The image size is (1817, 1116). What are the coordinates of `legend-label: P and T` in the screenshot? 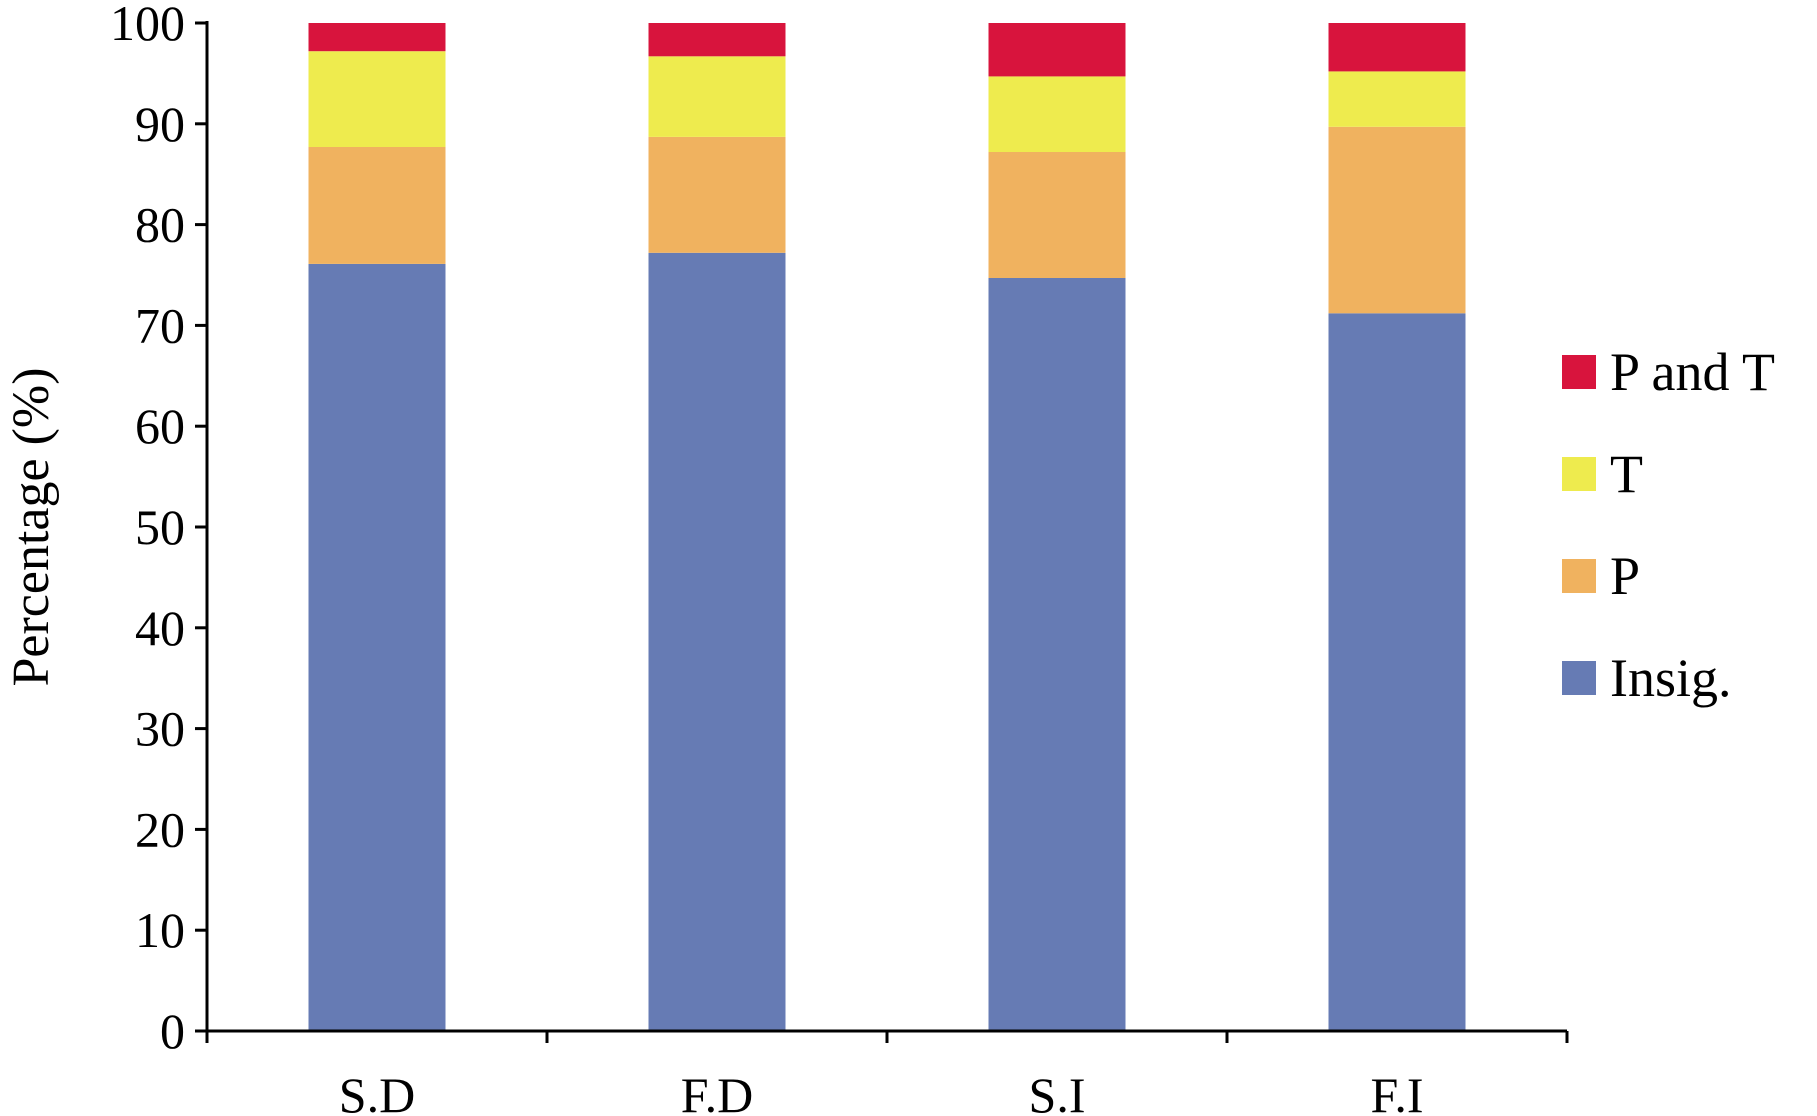 It's located at (1692, 372).